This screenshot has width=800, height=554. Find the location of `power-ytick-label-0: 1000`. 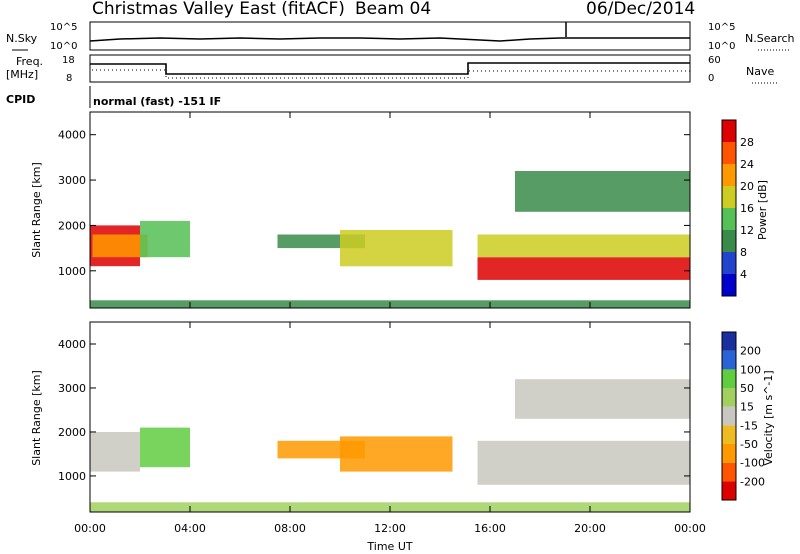

power-ytick-label-0: 1000 is located at coordinates (72, 271).